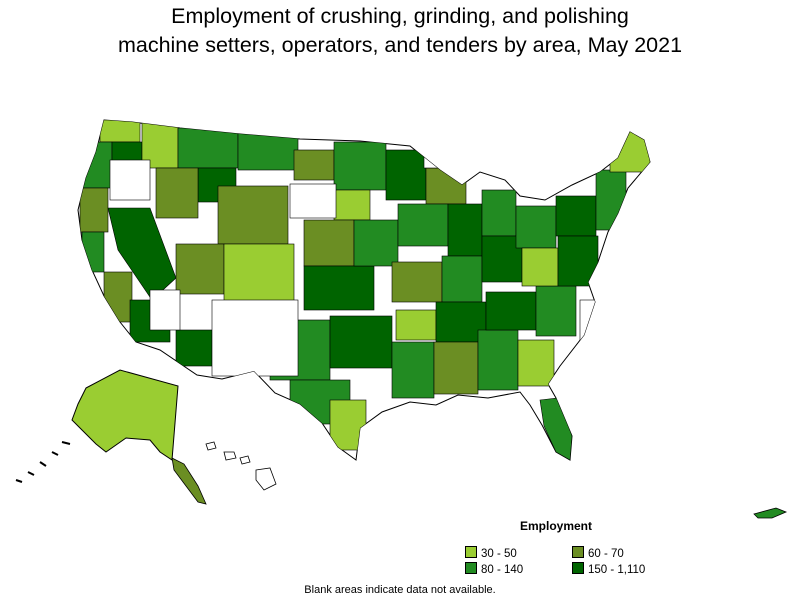  Describe the element at coordinates (400, 590) in the screenshot. I see `footnote: Blank areas indicate data not available.` at that location.